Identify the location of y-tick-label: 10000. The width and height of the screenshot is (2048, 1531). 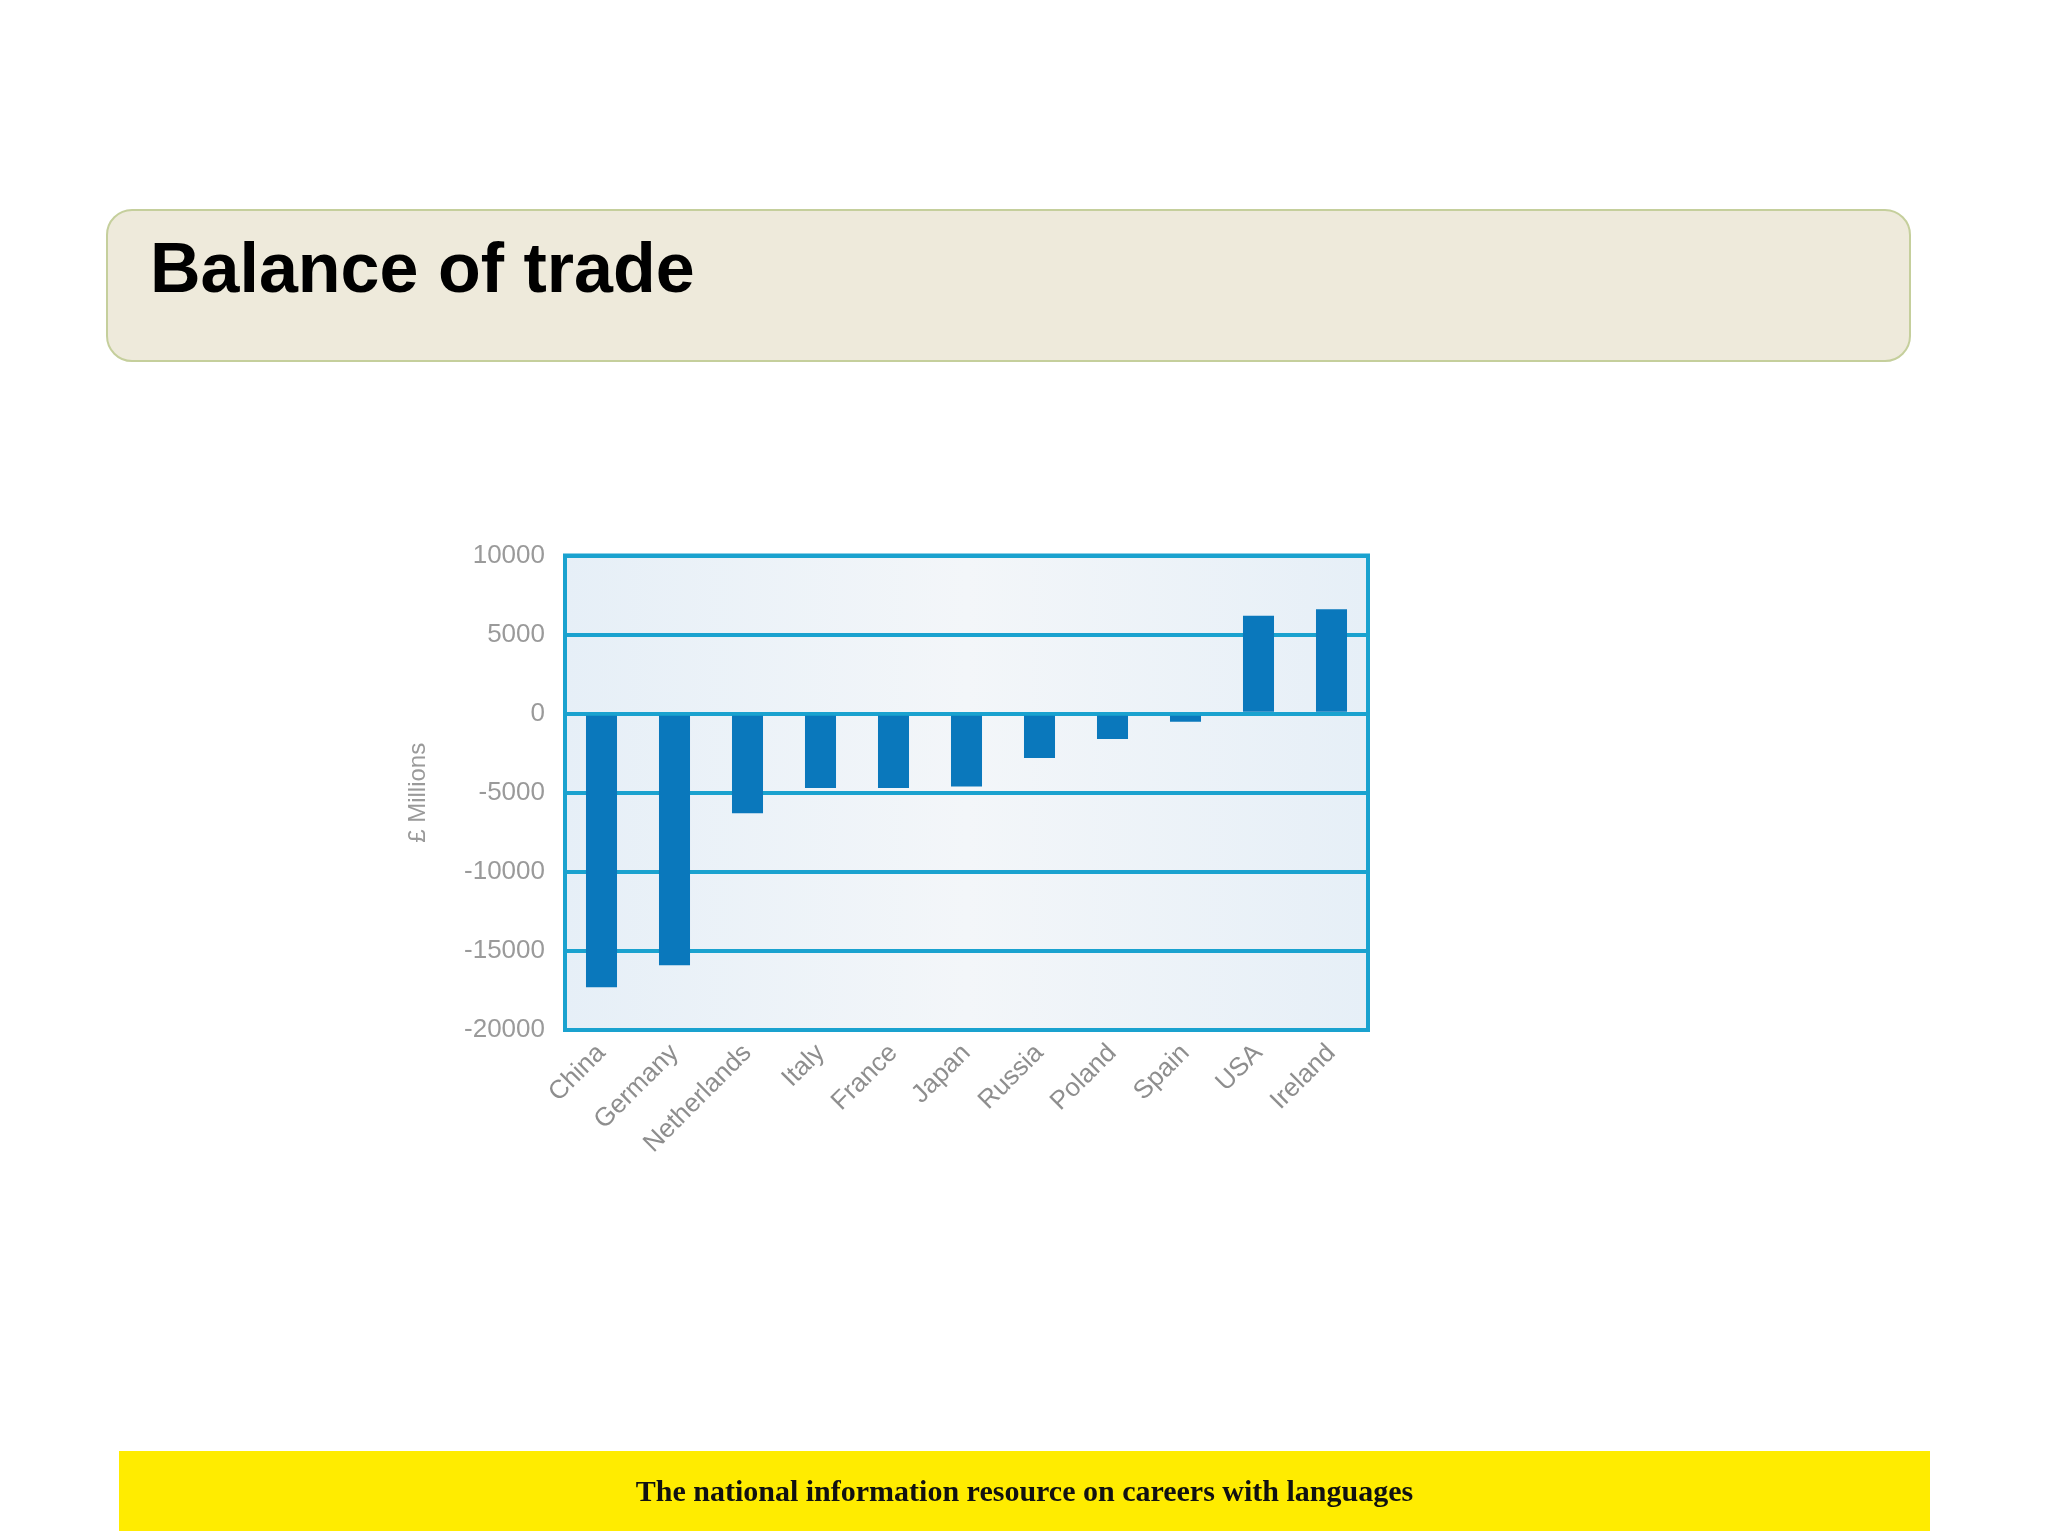
(508, 553).